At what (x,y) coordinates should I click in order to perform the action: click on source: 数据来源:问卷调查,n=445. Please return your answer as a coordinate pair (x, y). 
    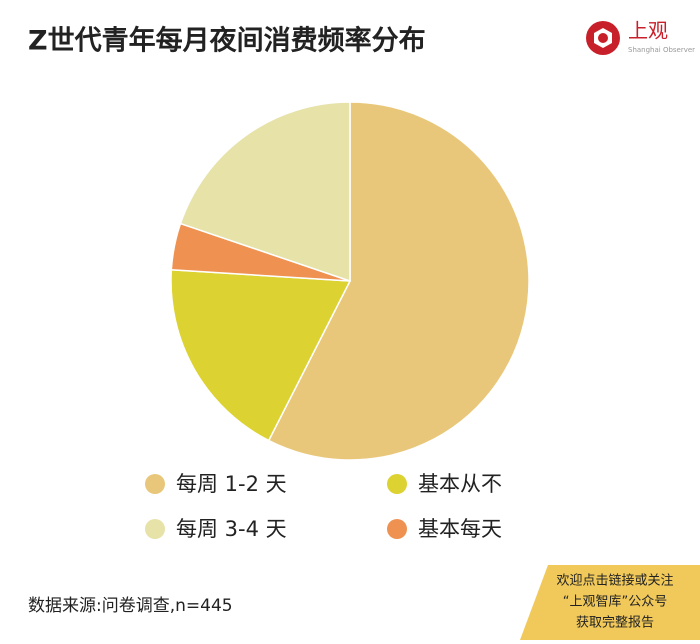
    Looking at the image, I should click on (130, 606).